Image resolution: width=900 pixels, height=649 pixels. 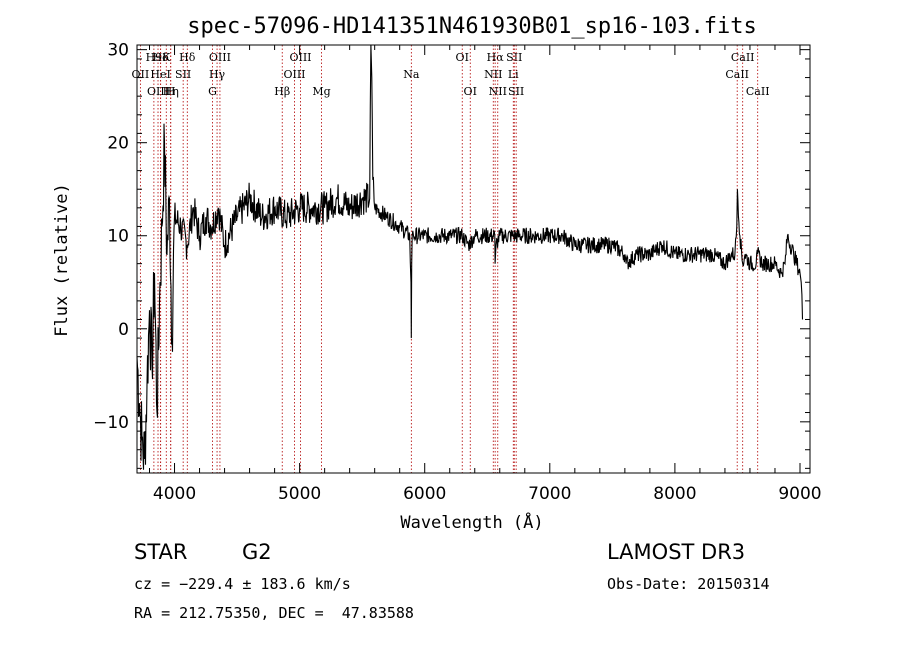 What do you see at coordinates (411, 74) in the screenshot?
I see `line-label-17: Na` at bounding box center [411, 74].